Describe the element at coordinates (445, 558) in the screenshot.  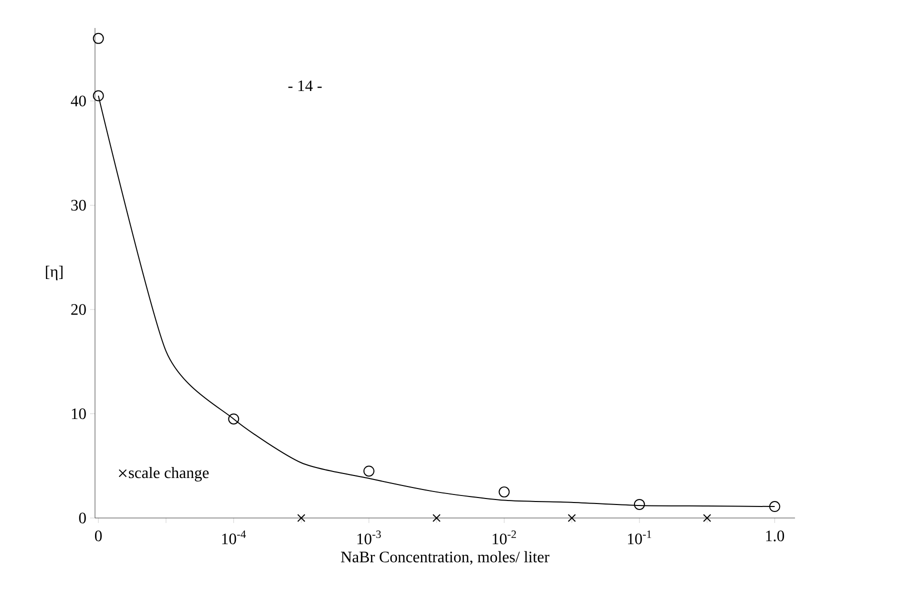
I see `x-axis-title: NaBr Concentration, moles/ liter` at that location.